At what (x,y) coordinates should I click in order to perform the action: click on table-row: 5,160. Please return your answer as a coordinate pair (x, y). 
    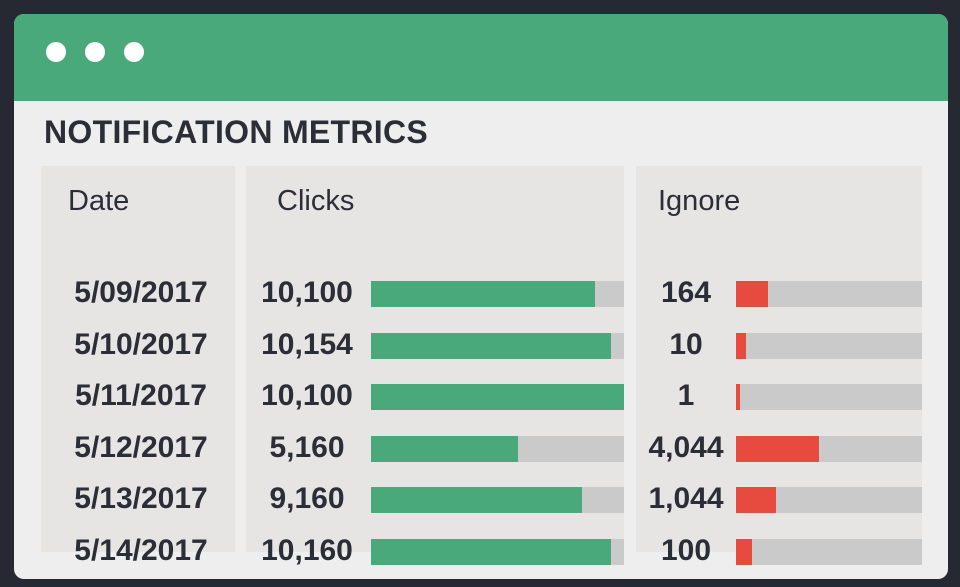
    Looking at the image, I should click on (435, 448).